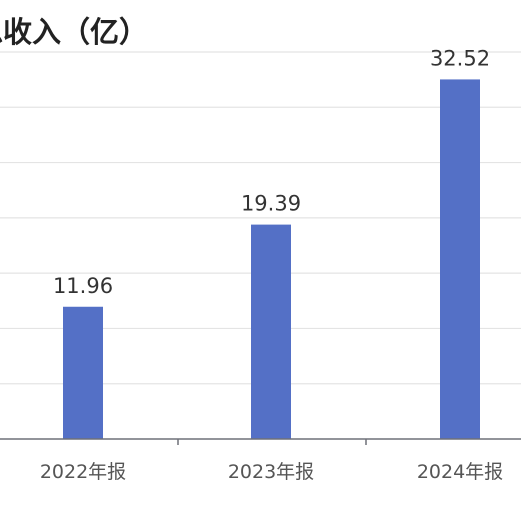 This screenshot has height=520, width=521. What do you see at coordinates (460, 58) in the screenshot?
I see `value-label: 32.52` at bounding box center [460, 58].